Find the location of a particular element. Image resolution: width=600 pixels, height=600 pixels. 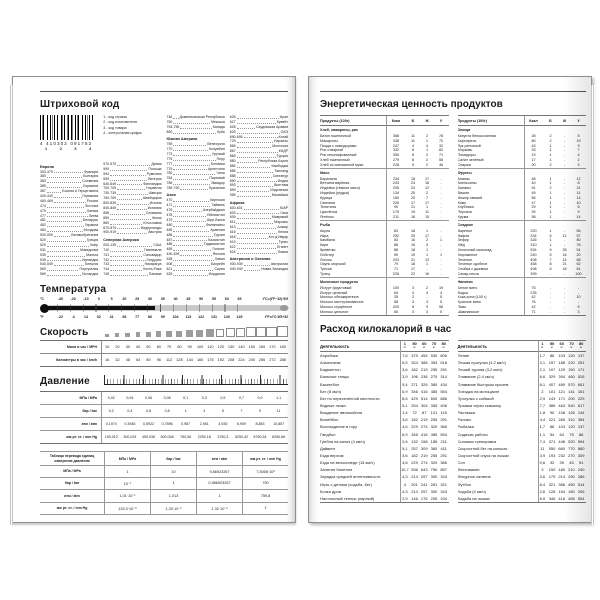

conversion-value: 7,5006·10³ is located at coordinates (265, 471).